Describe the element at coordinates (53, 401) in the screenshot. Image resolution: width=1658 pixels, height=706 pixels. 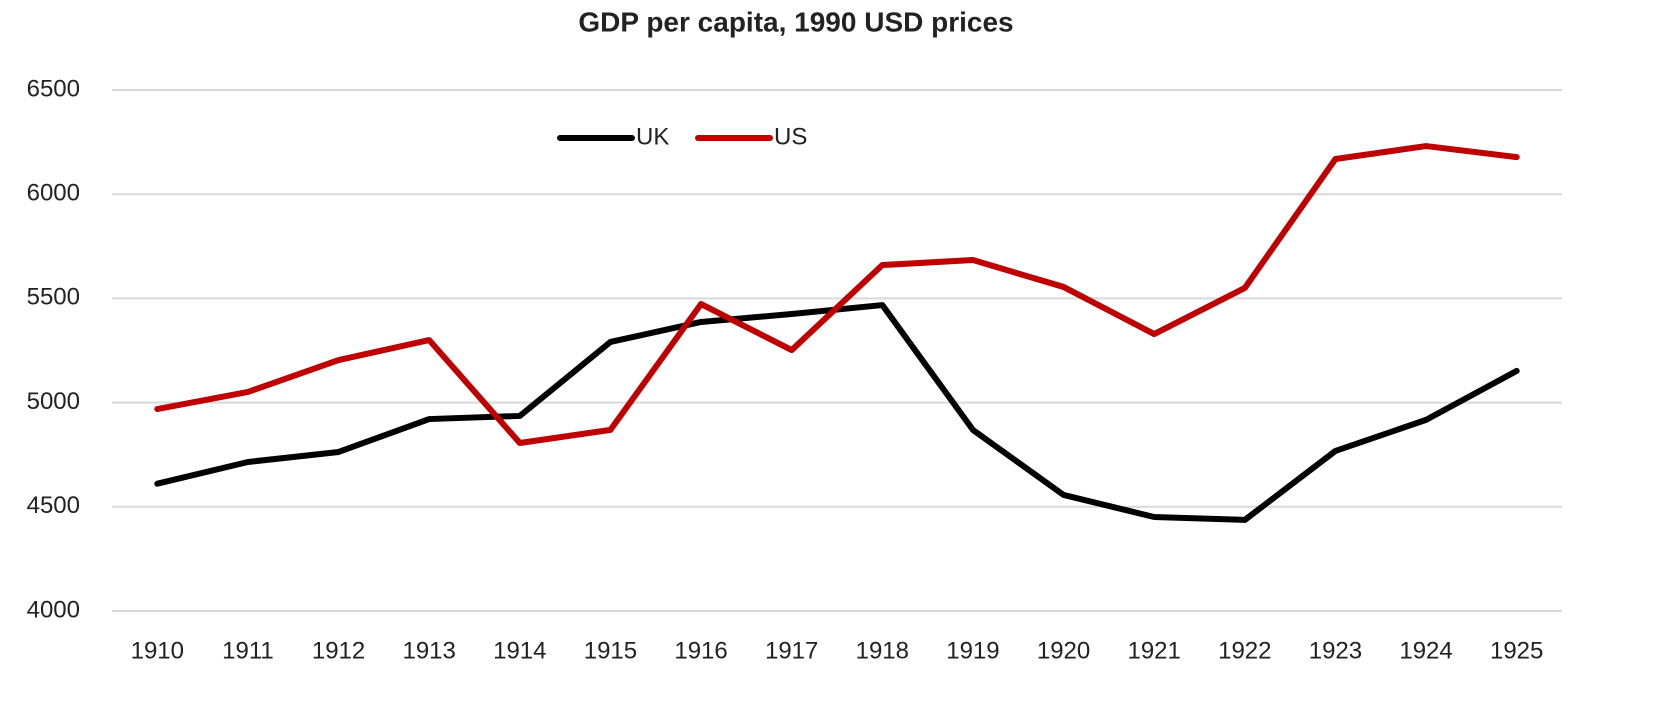
I see `y-tick-label: 5000` at that location.